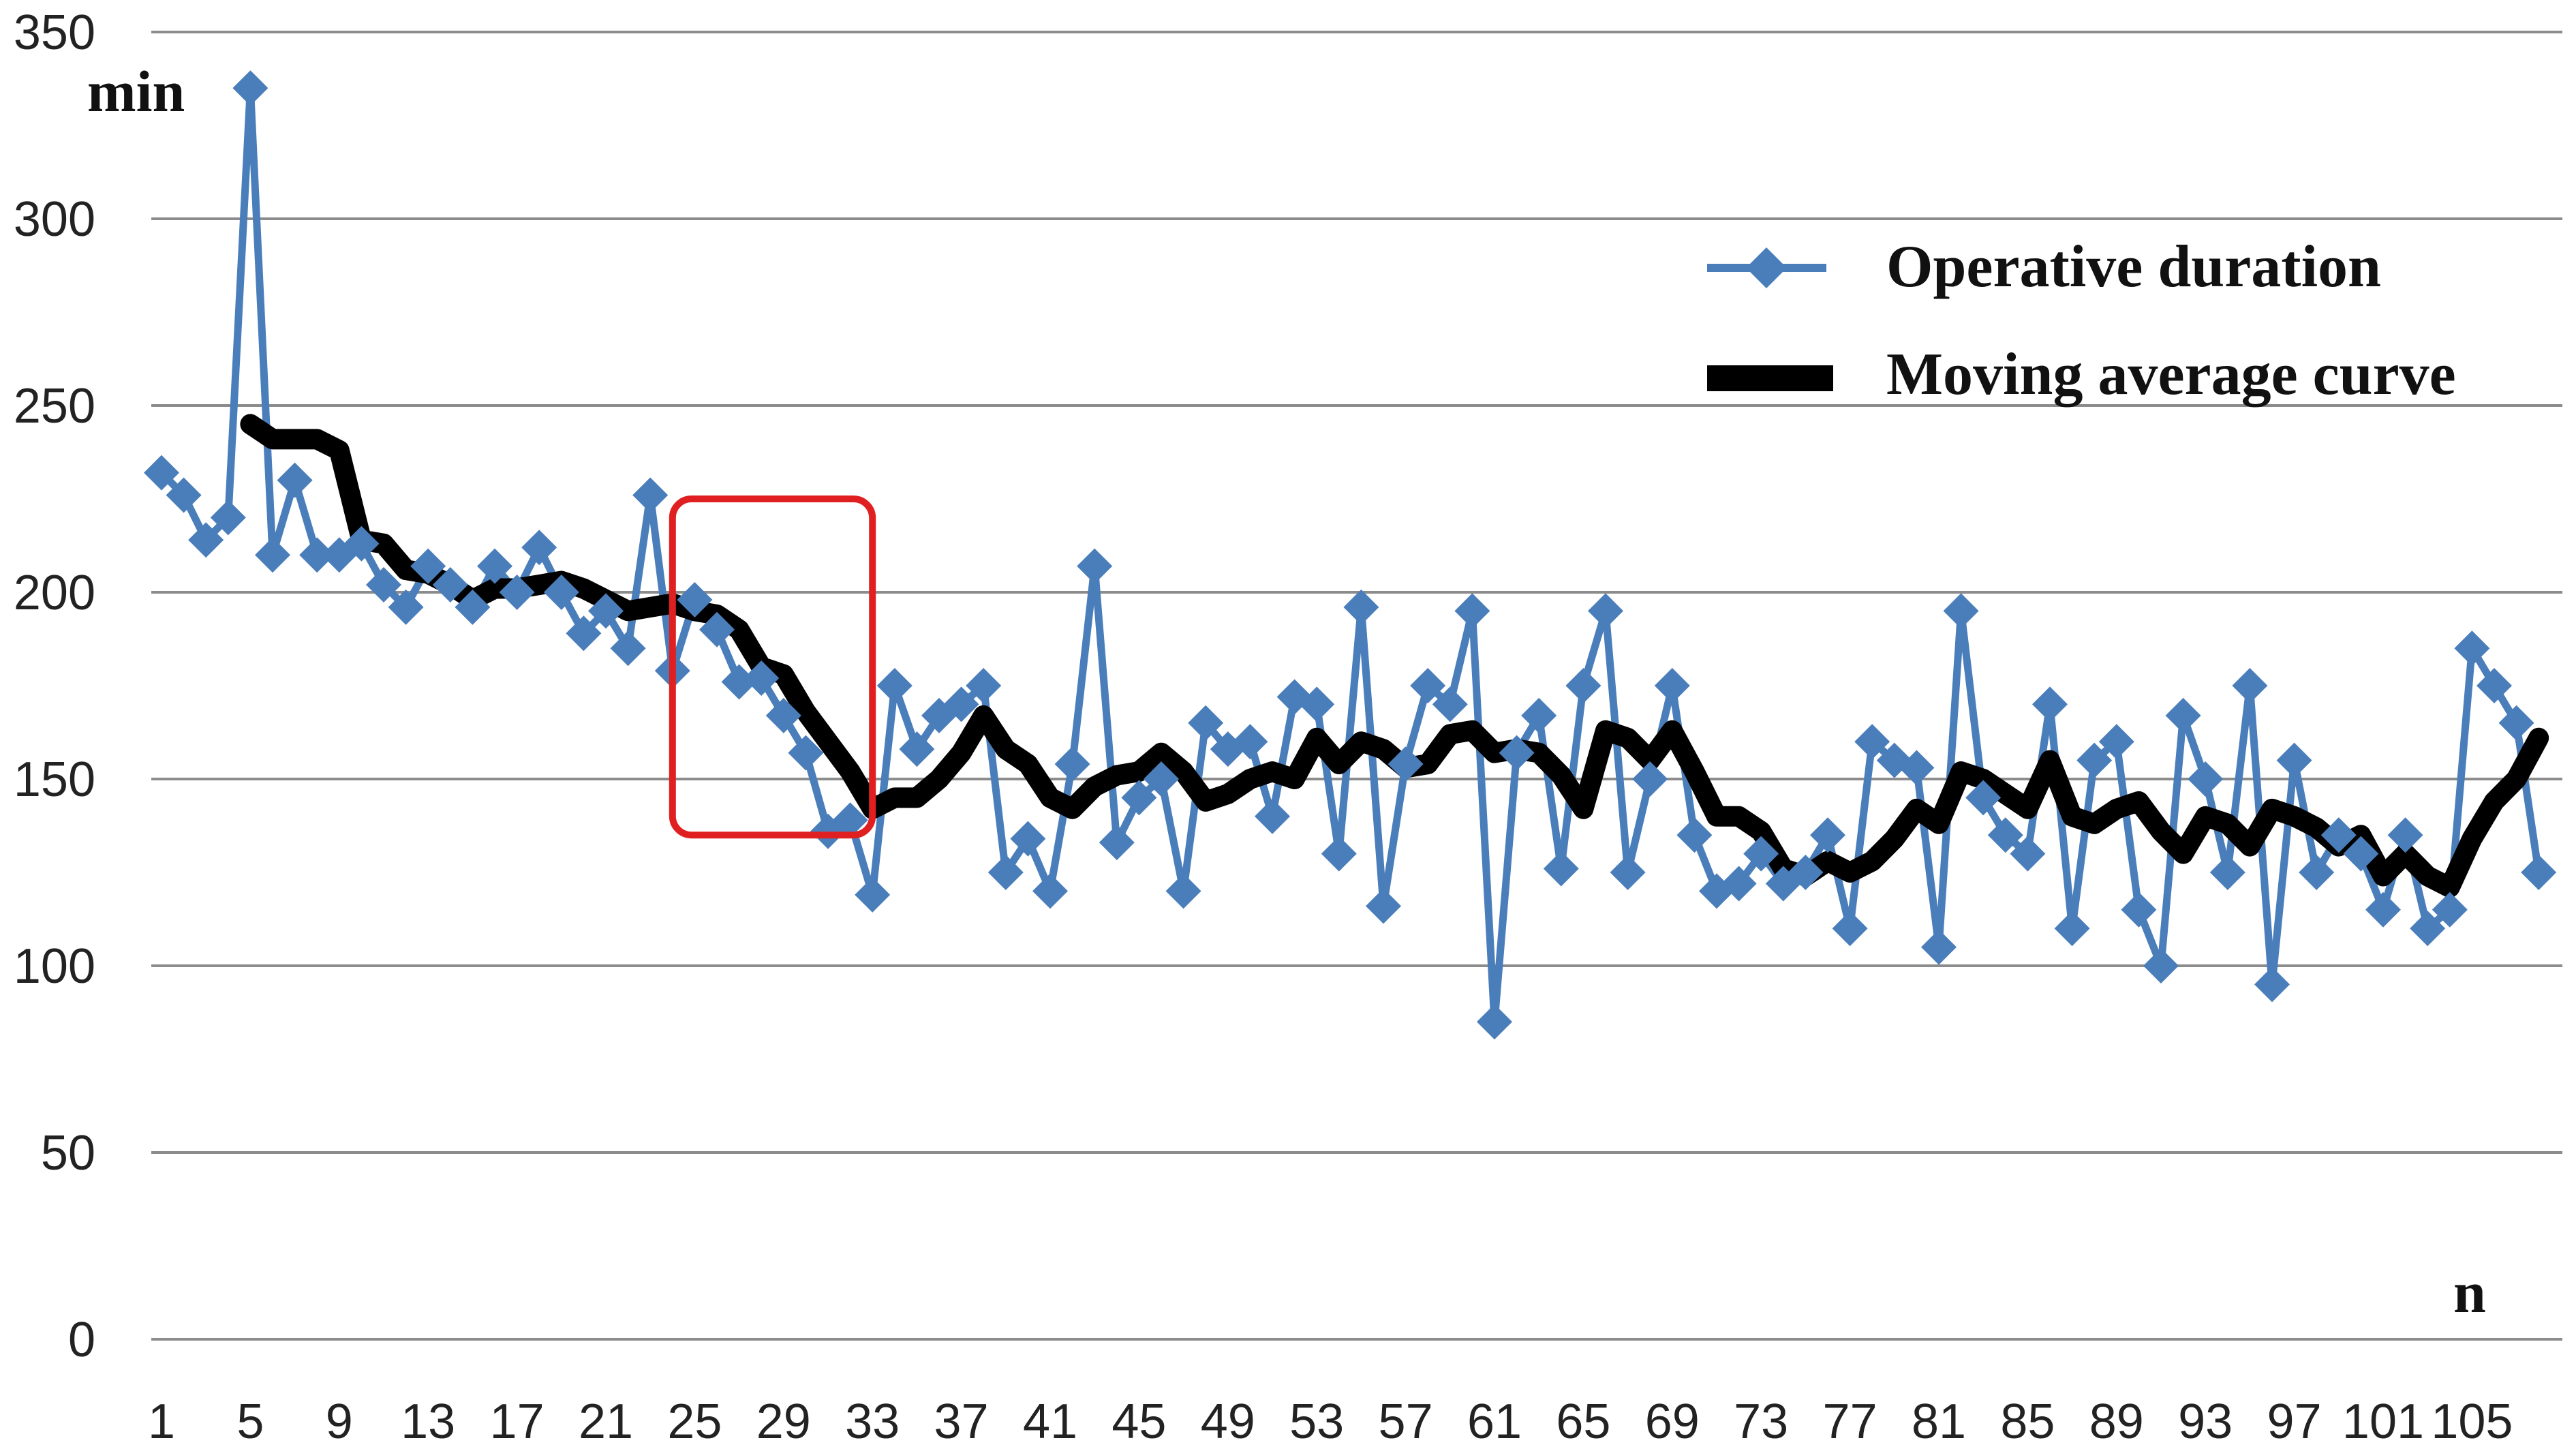  I want to click on x-tick-label: 101, so click(2383, 1422).